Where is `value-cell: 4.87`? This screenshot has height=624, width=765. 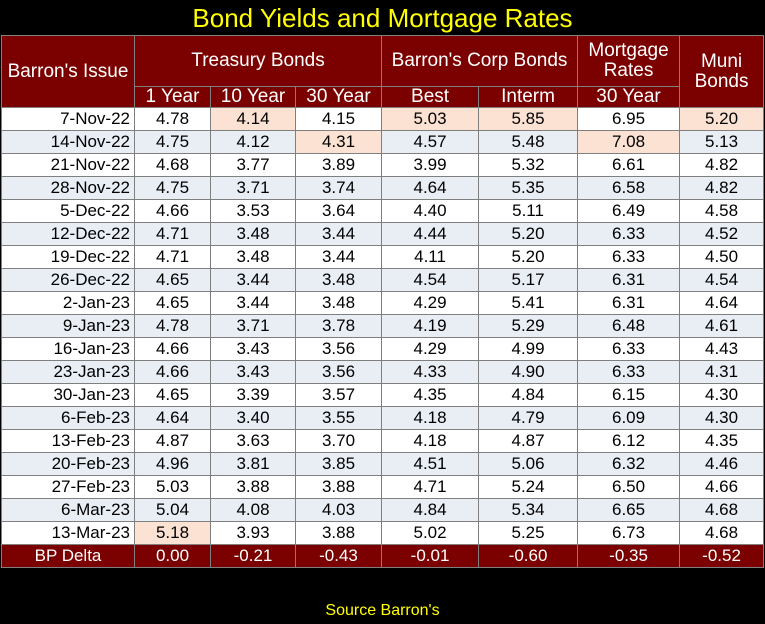
value-cell: 4.87 is located at coordinates (528, 441).